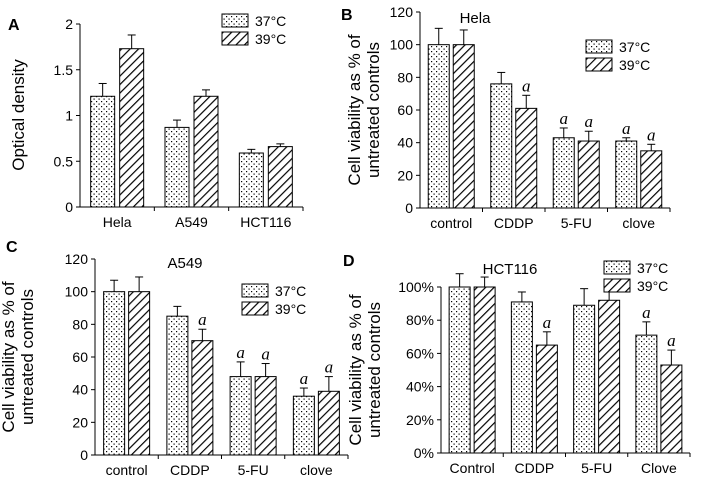 Image resolution: width=703 pixels, height=490 pixels. What do you see at coordinates (420, 420) in the screenshot?
I see `y-tick-label: 20%` at bounding box center [420, 420].